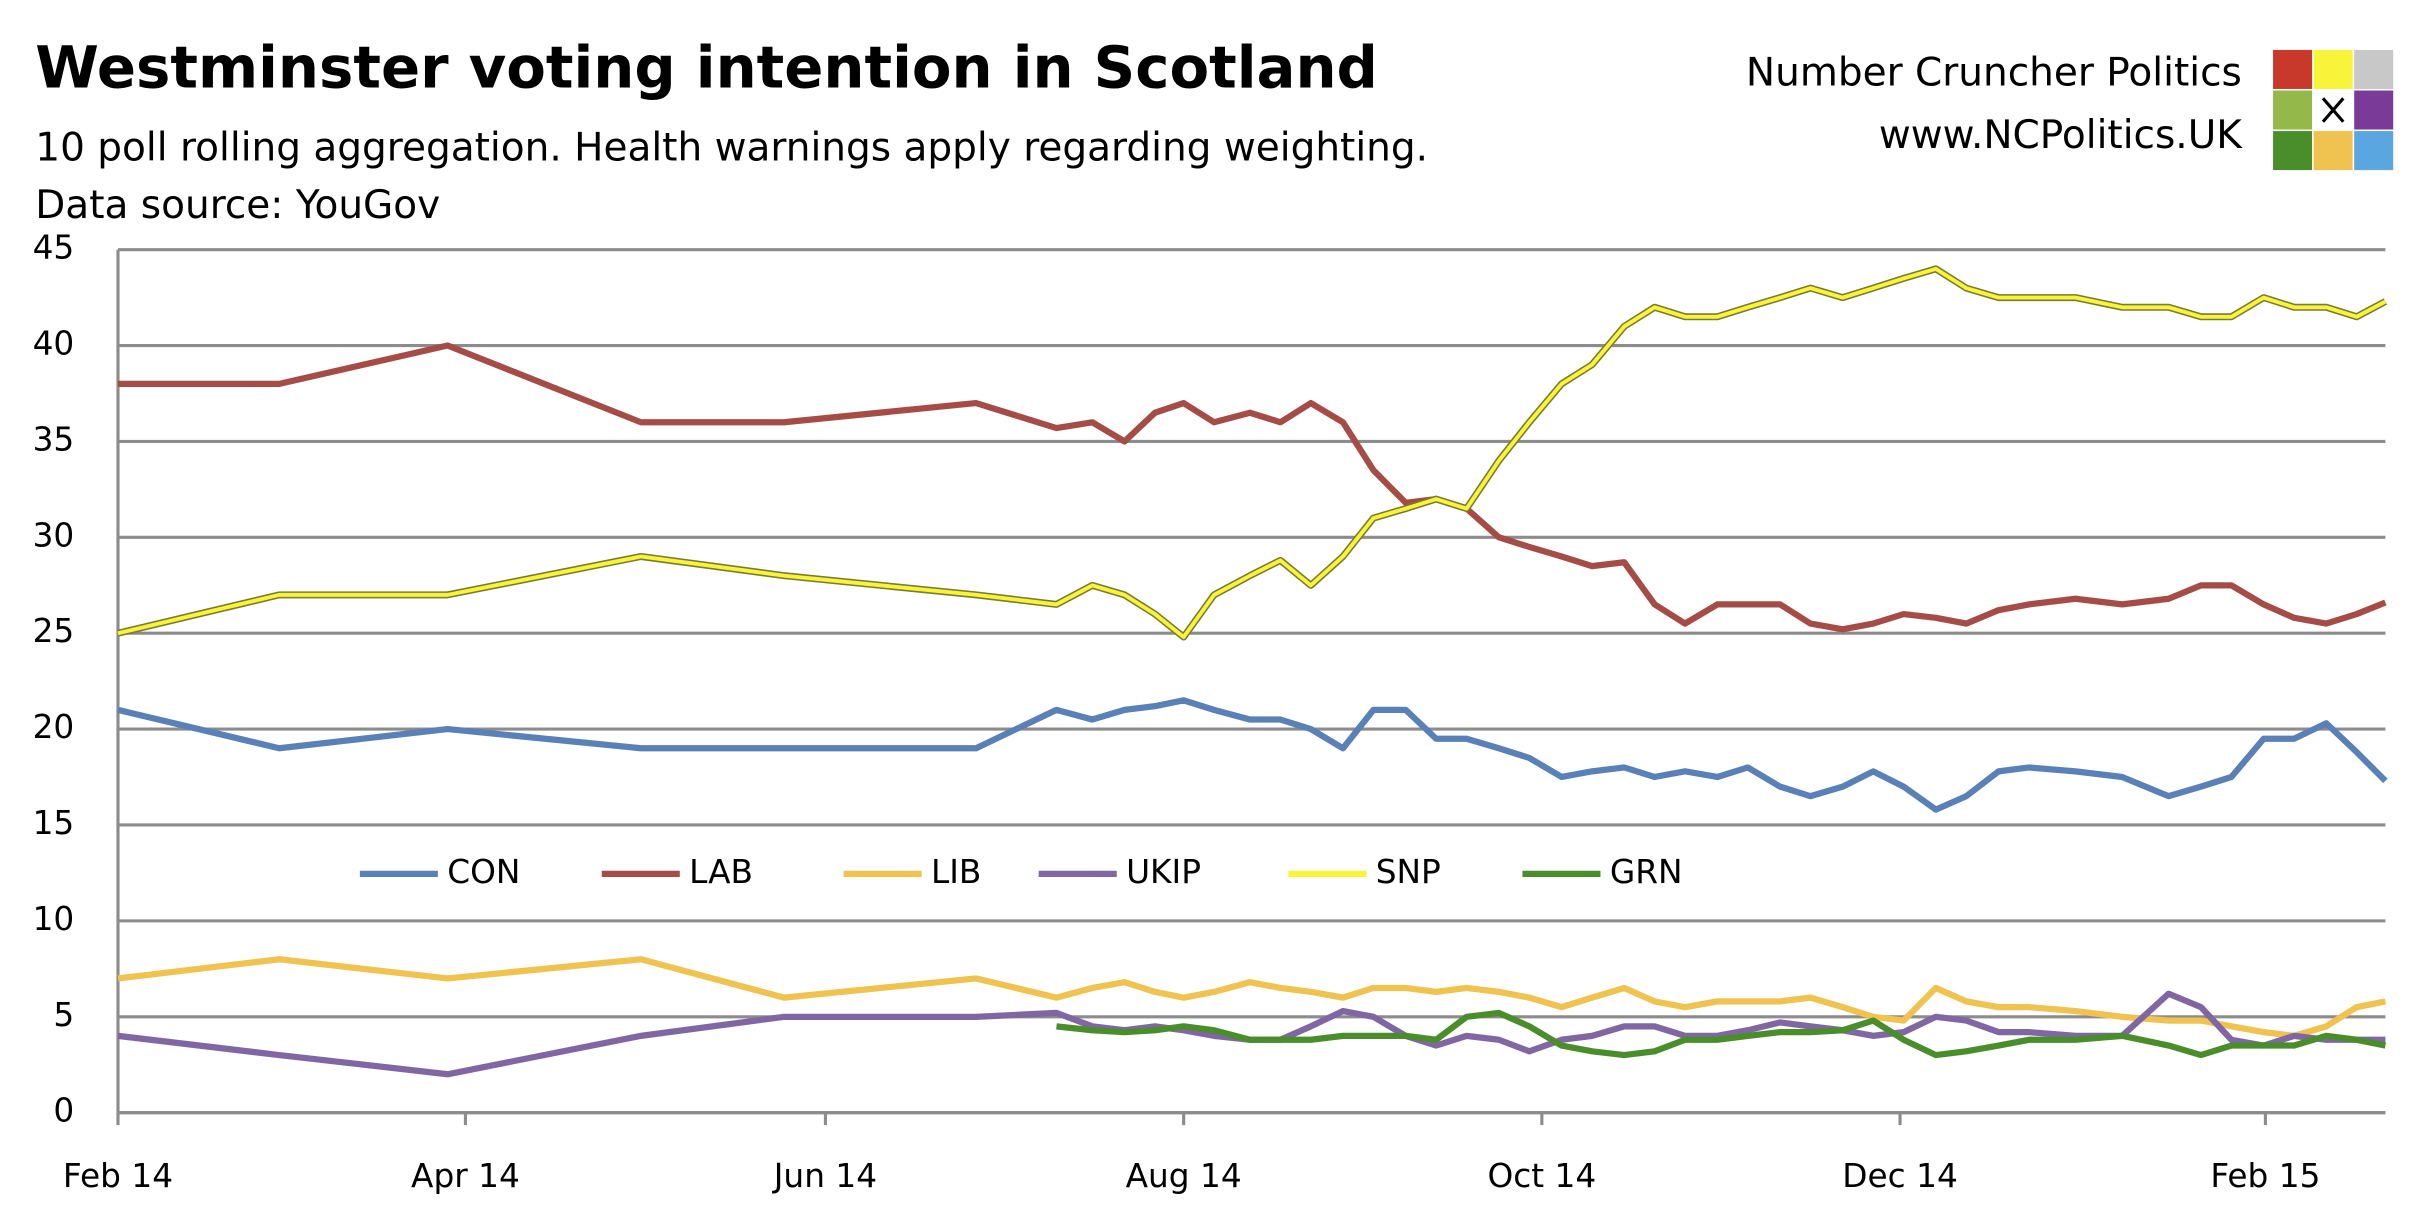  What do you see at coordinates (237, 205) in the screenshot?
I see `chart-source: Data source: YouGov` at bounding box center [237, 205].